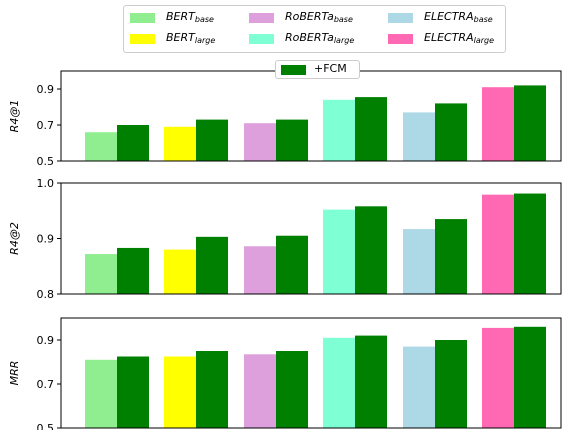 Image resolution: width=571 pixels, height=430 pixels. What do you see at coordinates (293, 70) in the screenshot?
I see `legend-swatch-fcm` at bounding box center [293, 70].